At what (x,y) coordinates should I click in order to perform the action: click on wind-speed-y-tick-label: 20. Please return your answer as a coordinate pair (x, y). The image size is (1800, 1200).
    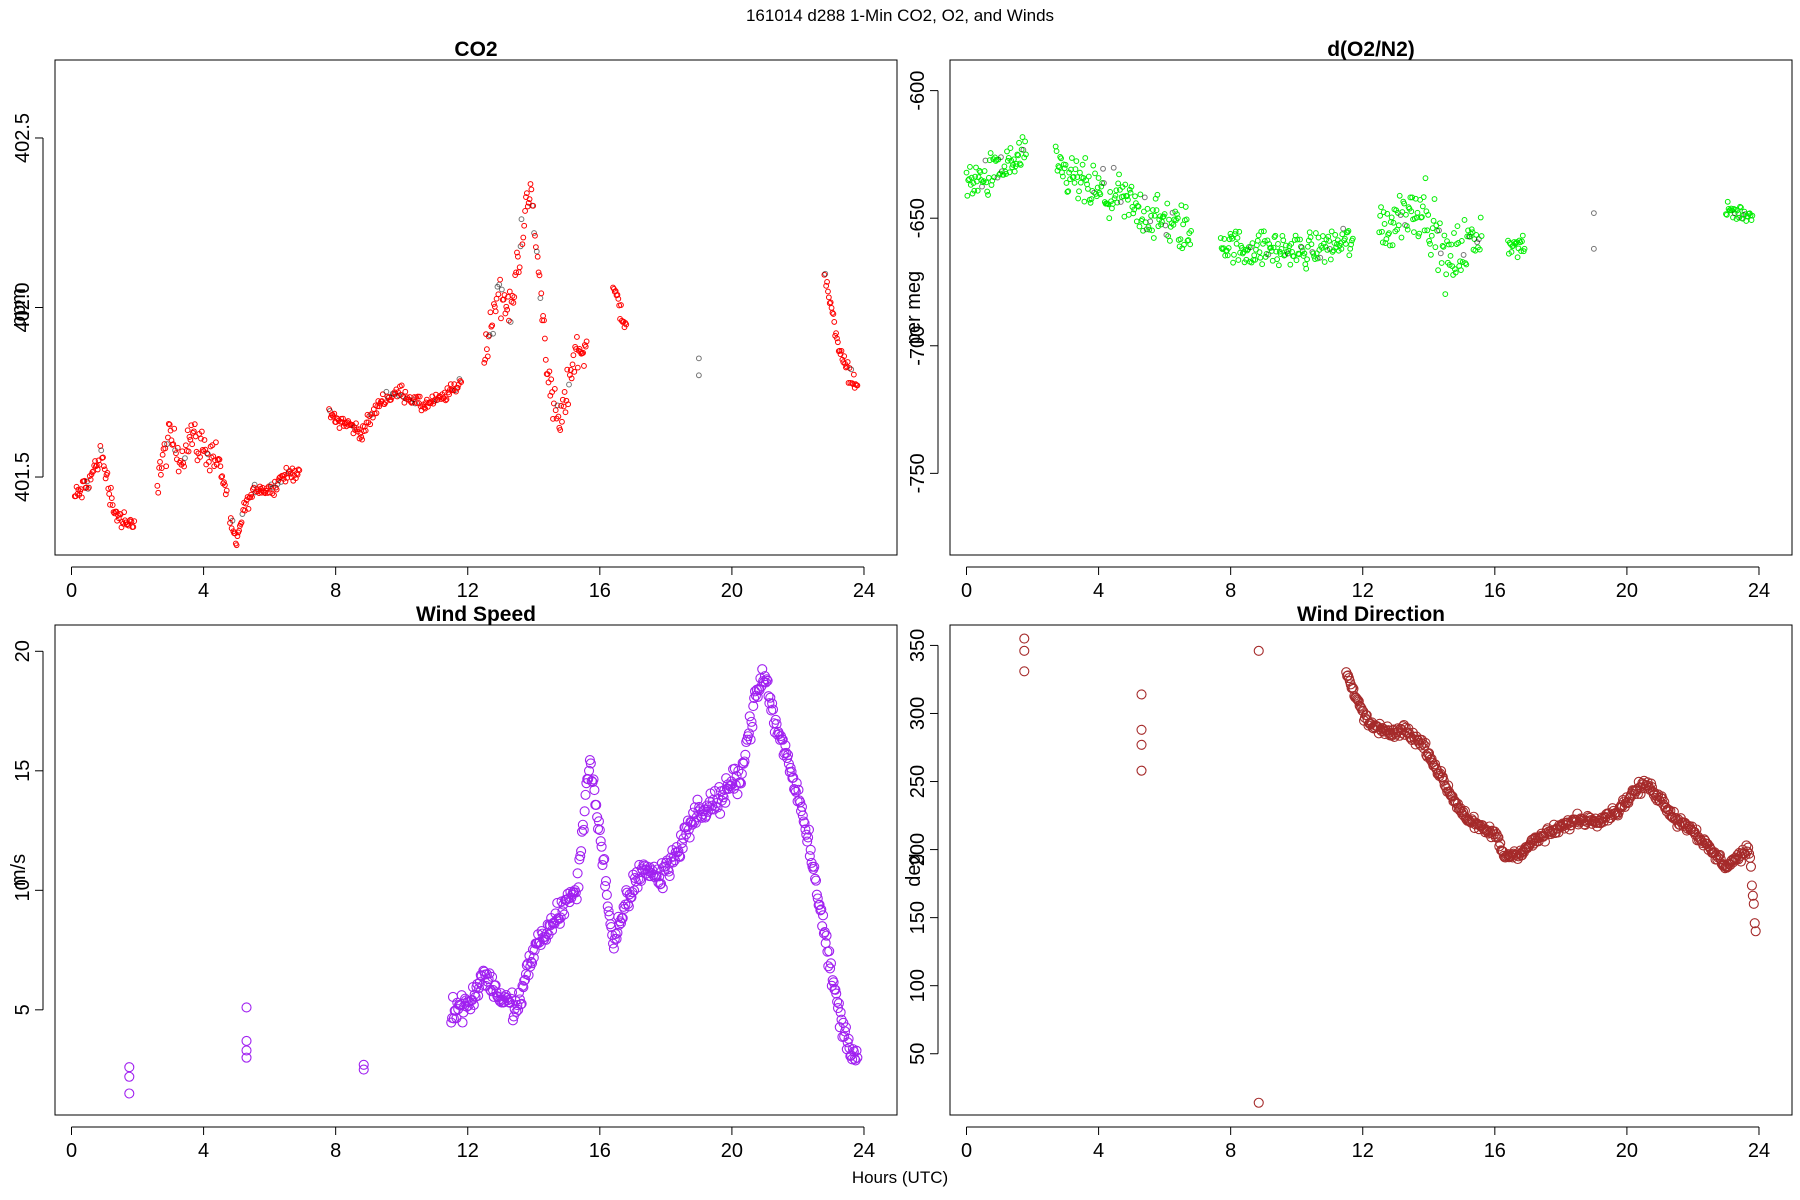
    Looking at the image, I should click on (23, 651).